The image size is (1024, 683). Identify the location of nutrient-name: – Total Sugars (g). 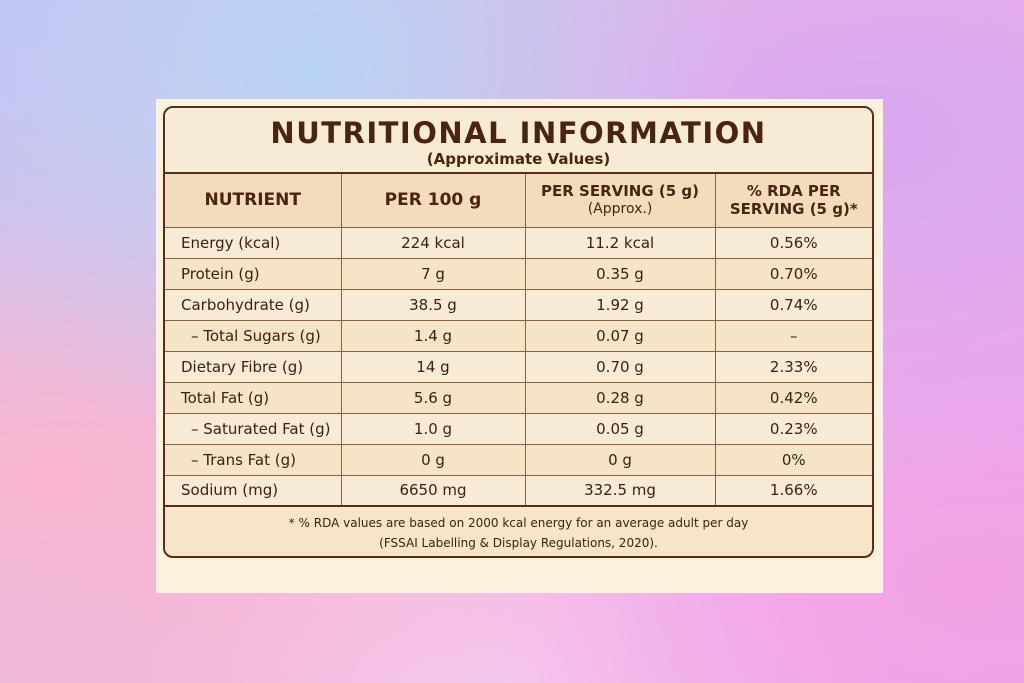
(253, 336).